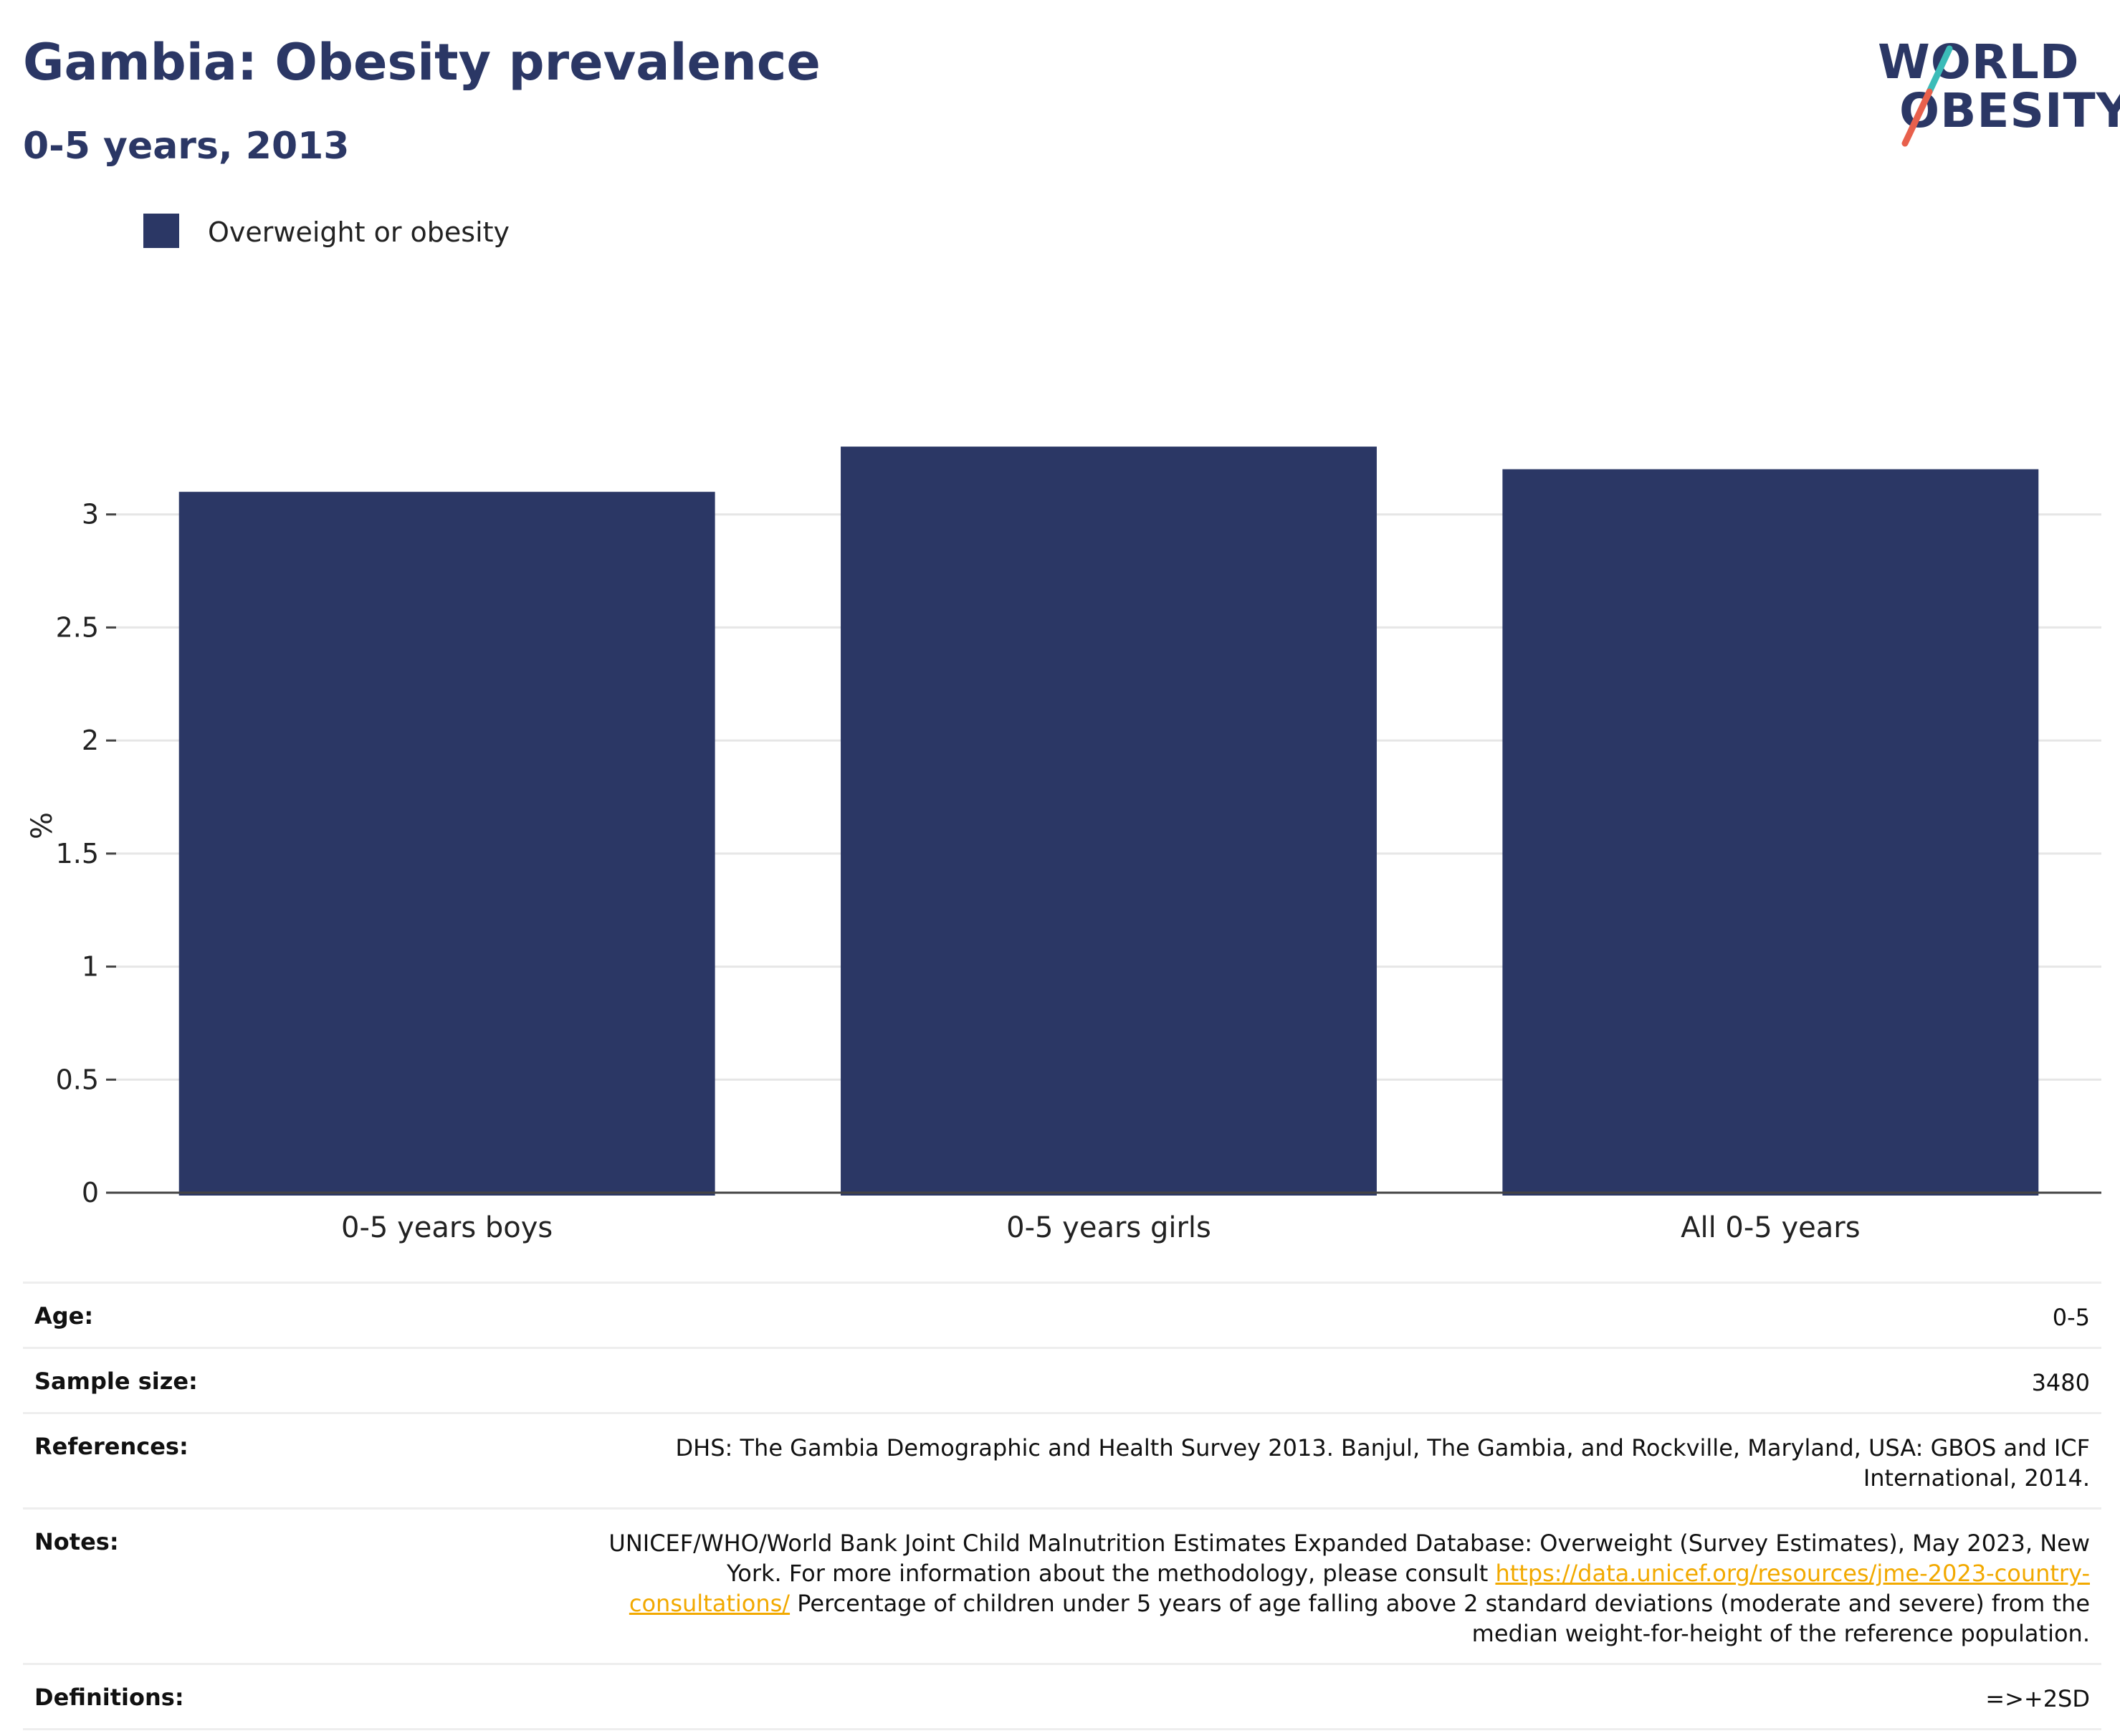  I want to click on page-title: Gambia: Obesity prevalence, so click(422, 62).